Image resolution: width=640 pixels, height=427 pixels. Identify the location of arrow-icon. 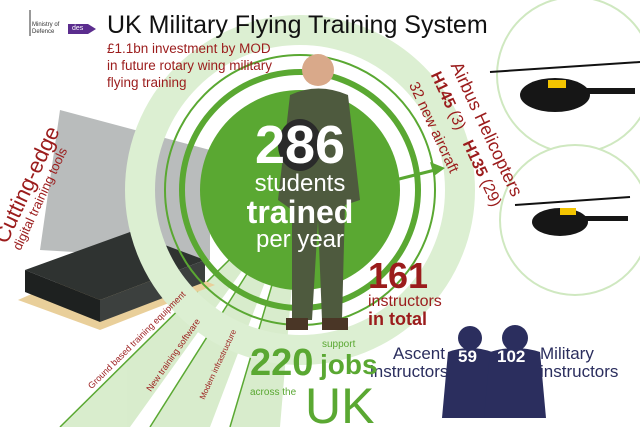
(419, 172).